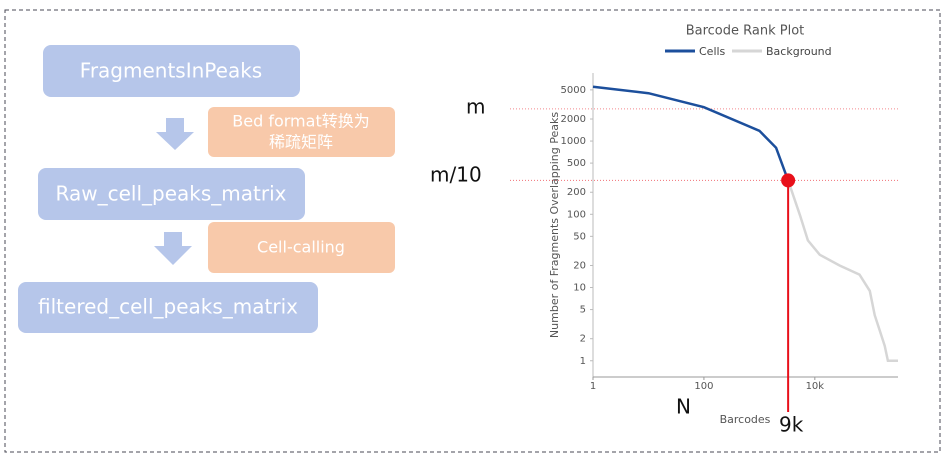  Describe the element at coordinates (576, 163) in the screenshot. I see `y-tick-label: 500` at that location.